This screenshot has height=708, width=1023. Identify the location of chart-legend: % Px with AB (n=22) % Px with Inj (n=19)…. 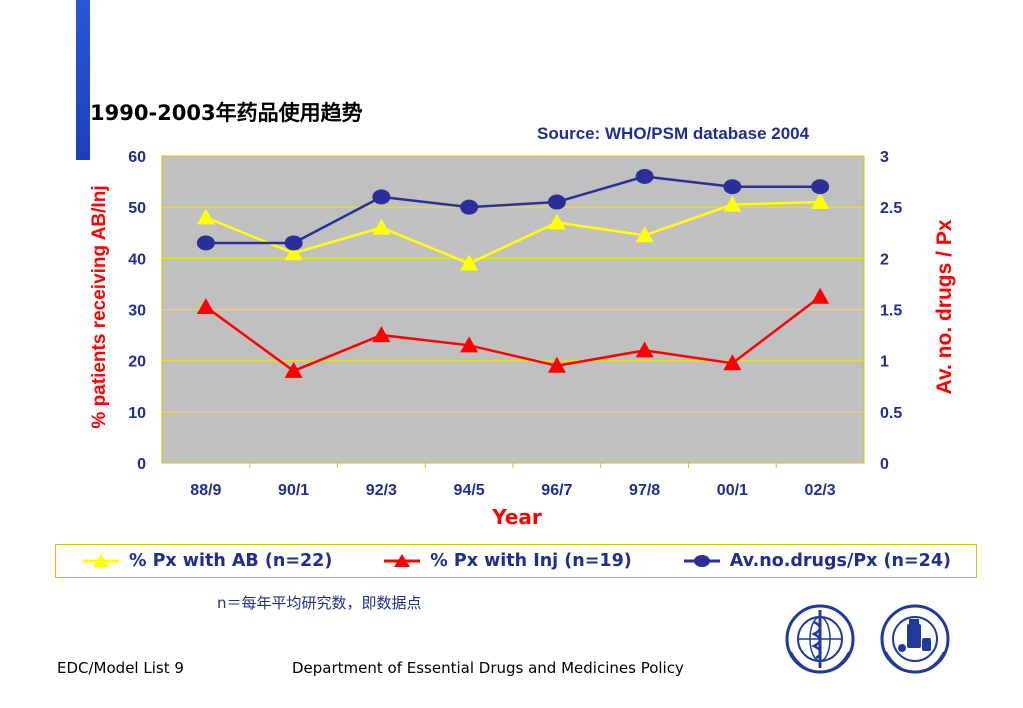
(516, 561).